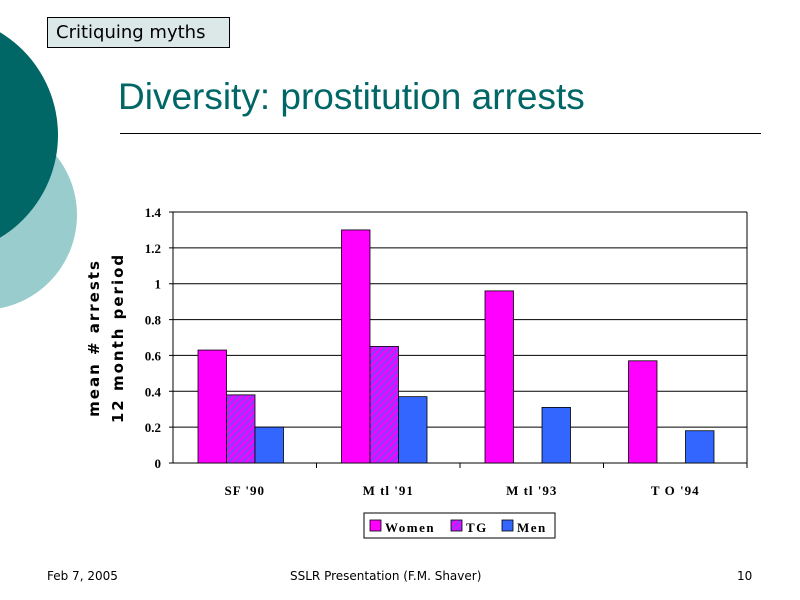 The image size is (800, 600). Describe the element at coordinates (531, 490) in the screenshot. I see `x-tick-label: M tl '93` at that location.